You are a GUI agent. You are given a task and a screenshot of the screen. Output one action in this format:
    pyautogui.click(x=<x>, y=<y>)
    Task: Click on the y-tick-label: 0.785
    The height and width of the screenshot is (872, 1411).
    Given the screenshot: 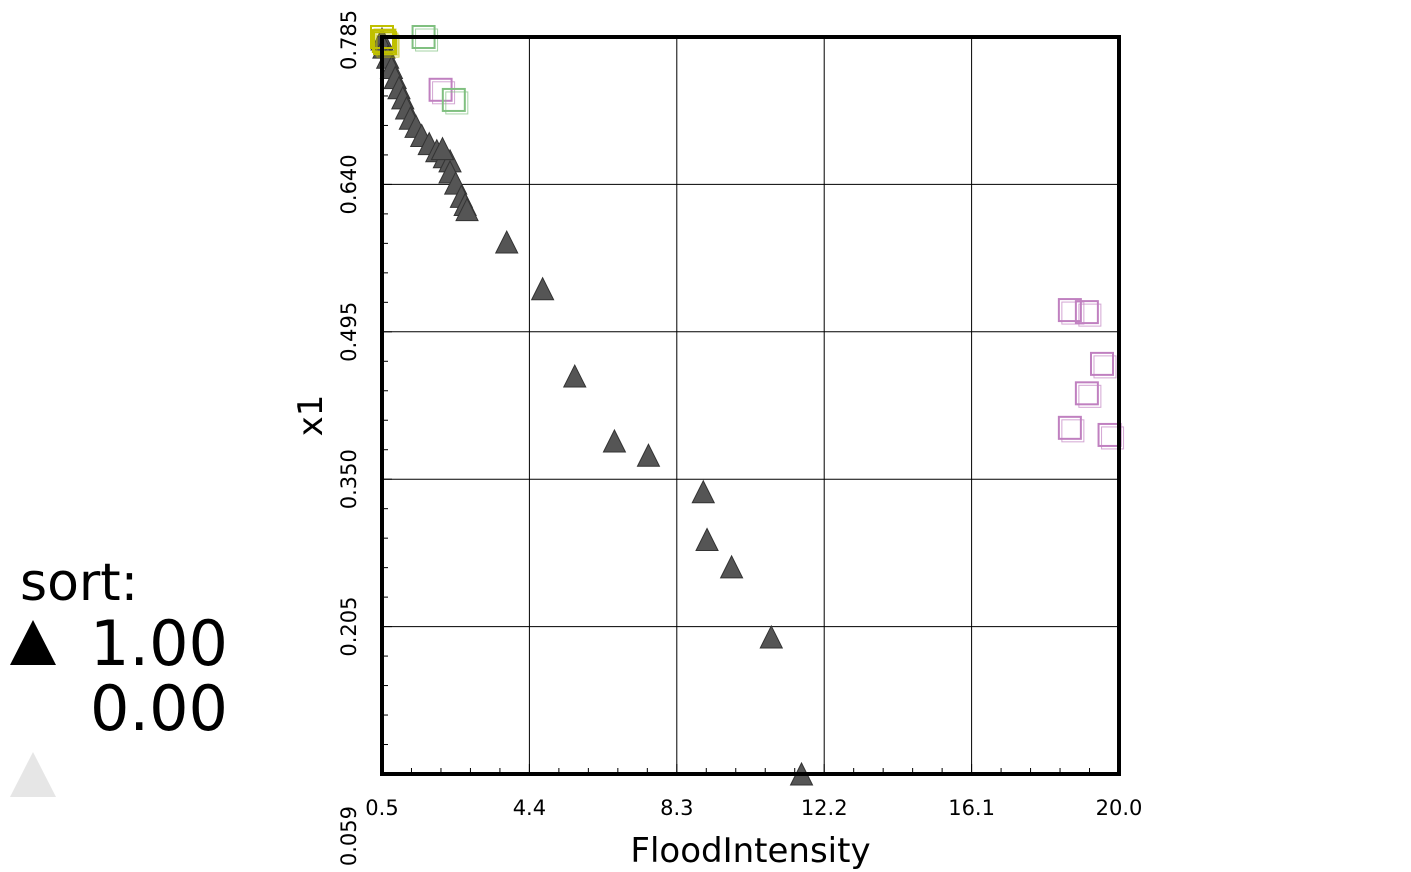 What is the action you would take?
    pyautogui.click(x=349, y=40)
    